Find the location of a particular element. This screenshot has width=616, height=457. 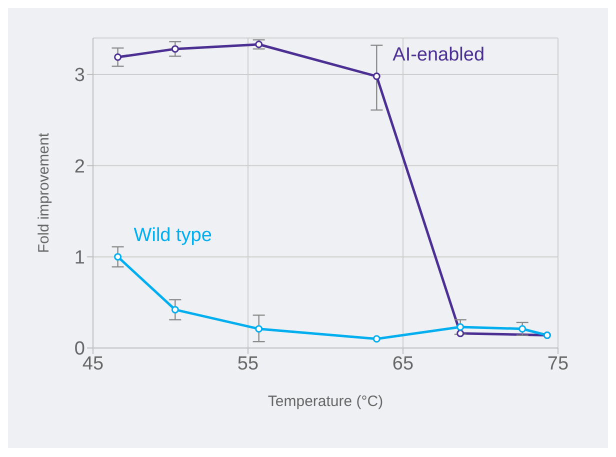

x-tick-label: 55 is located at coordinates (248, 363).